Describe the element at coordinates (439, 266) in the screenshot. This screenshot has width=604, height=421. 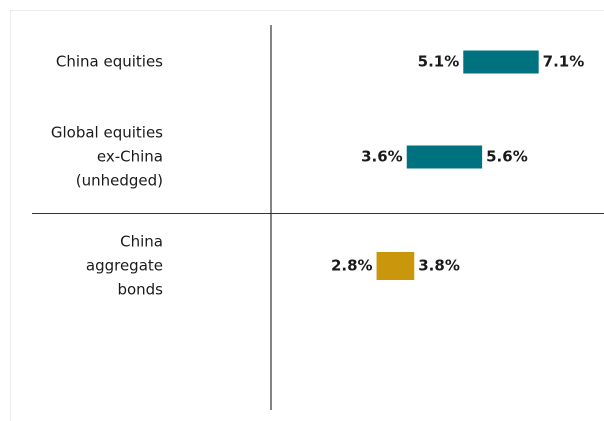
I see `high-label: 3.8%` at that location.